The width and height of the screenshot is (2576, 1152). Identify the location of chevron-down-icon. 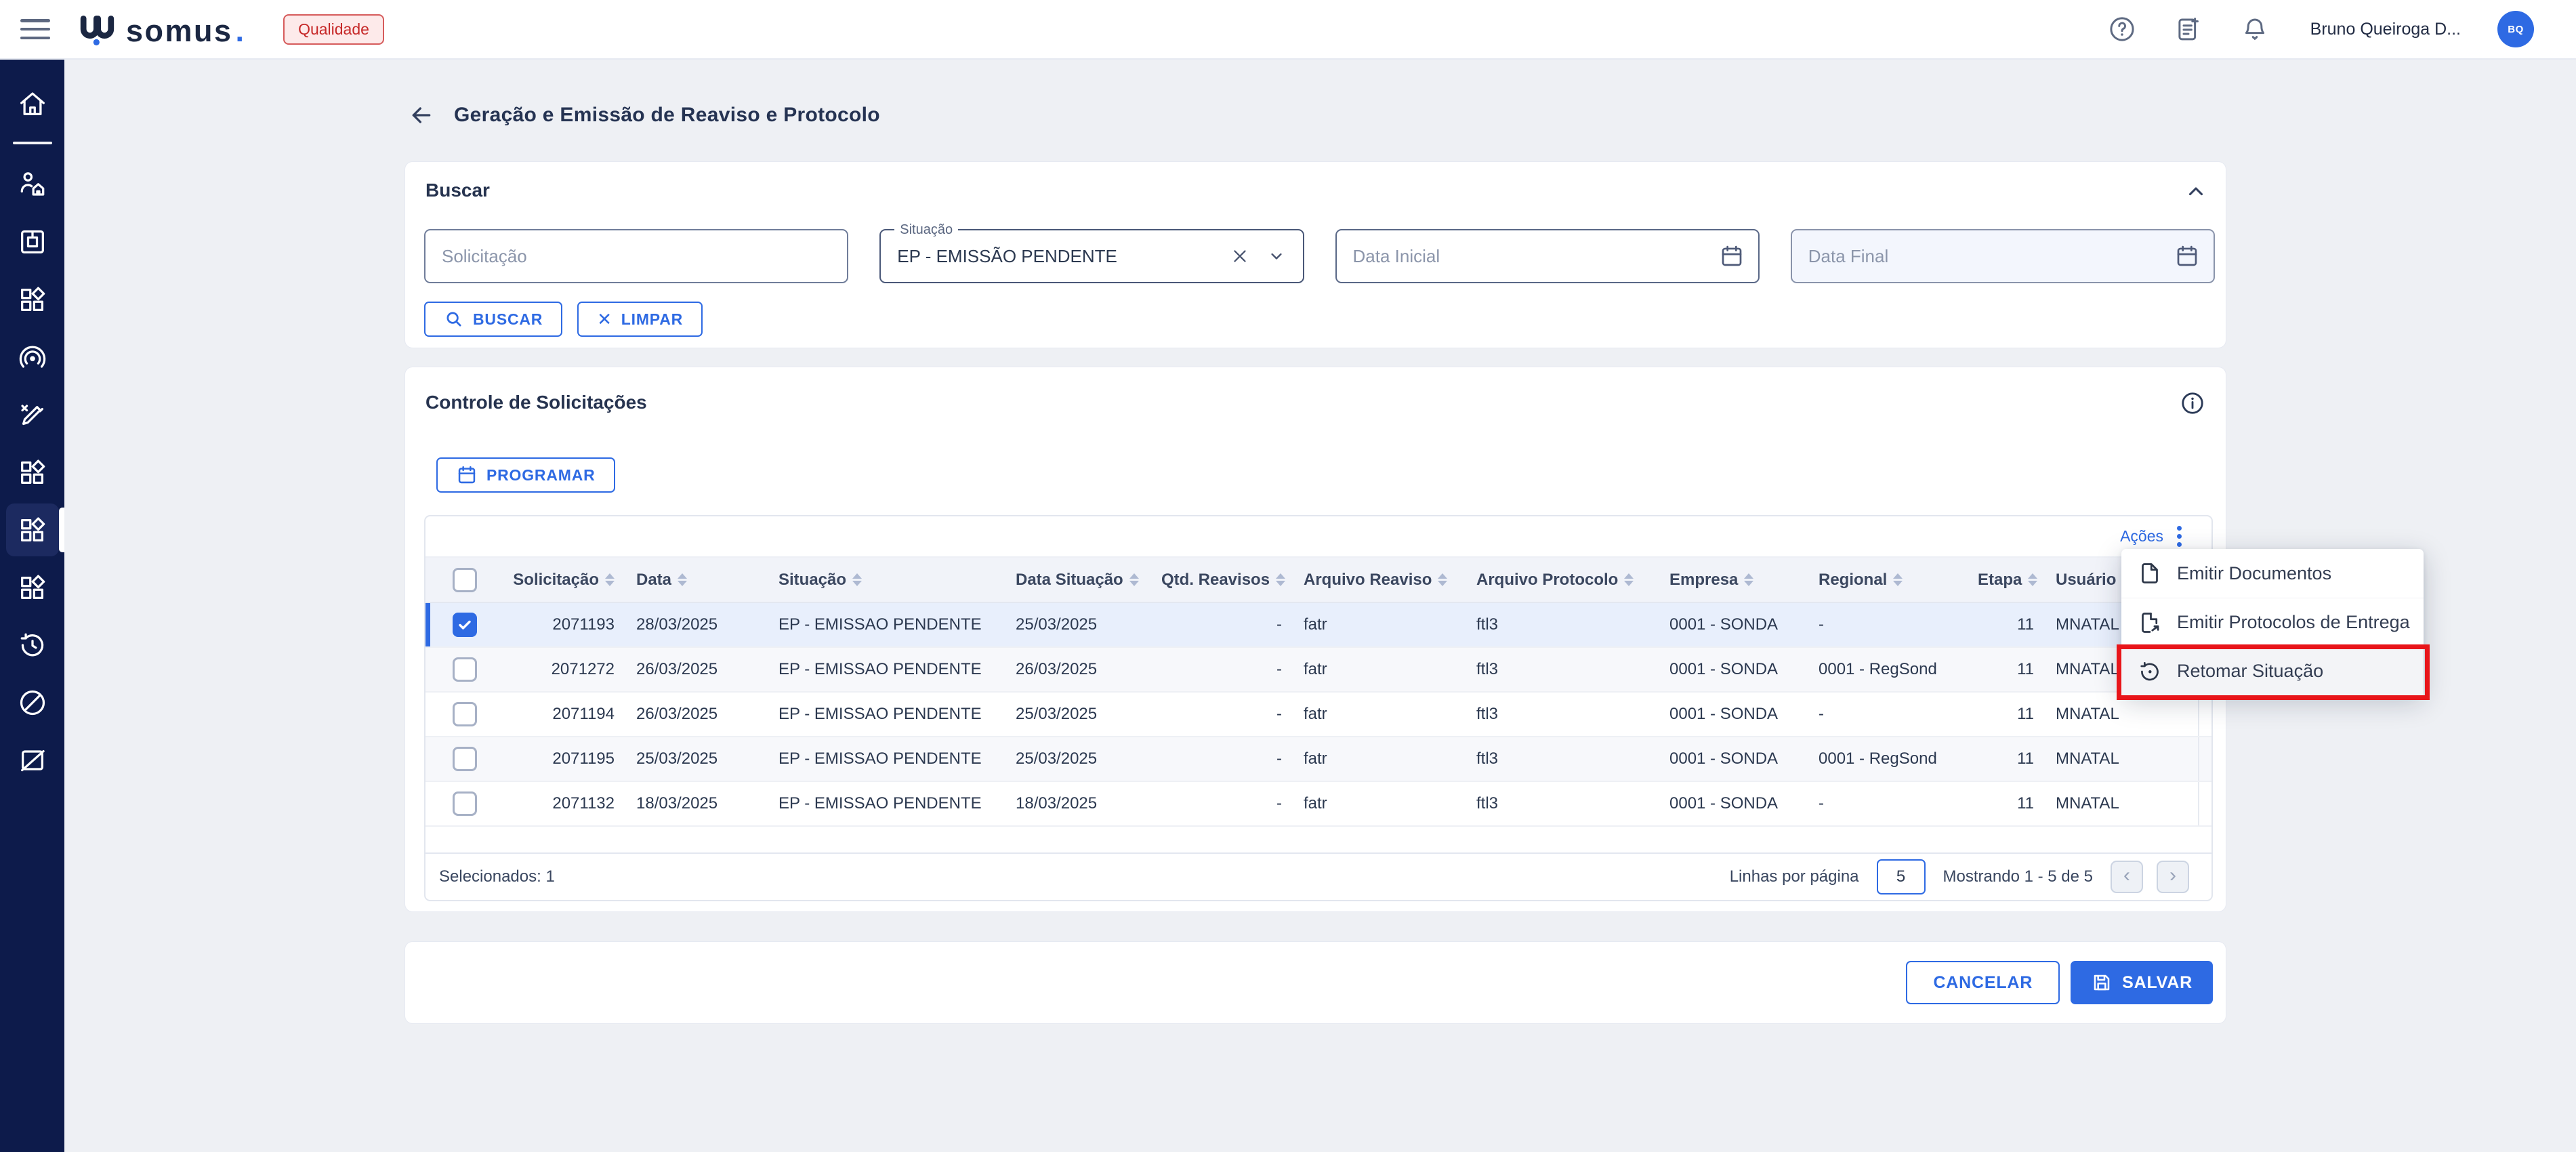
(1276, 256).